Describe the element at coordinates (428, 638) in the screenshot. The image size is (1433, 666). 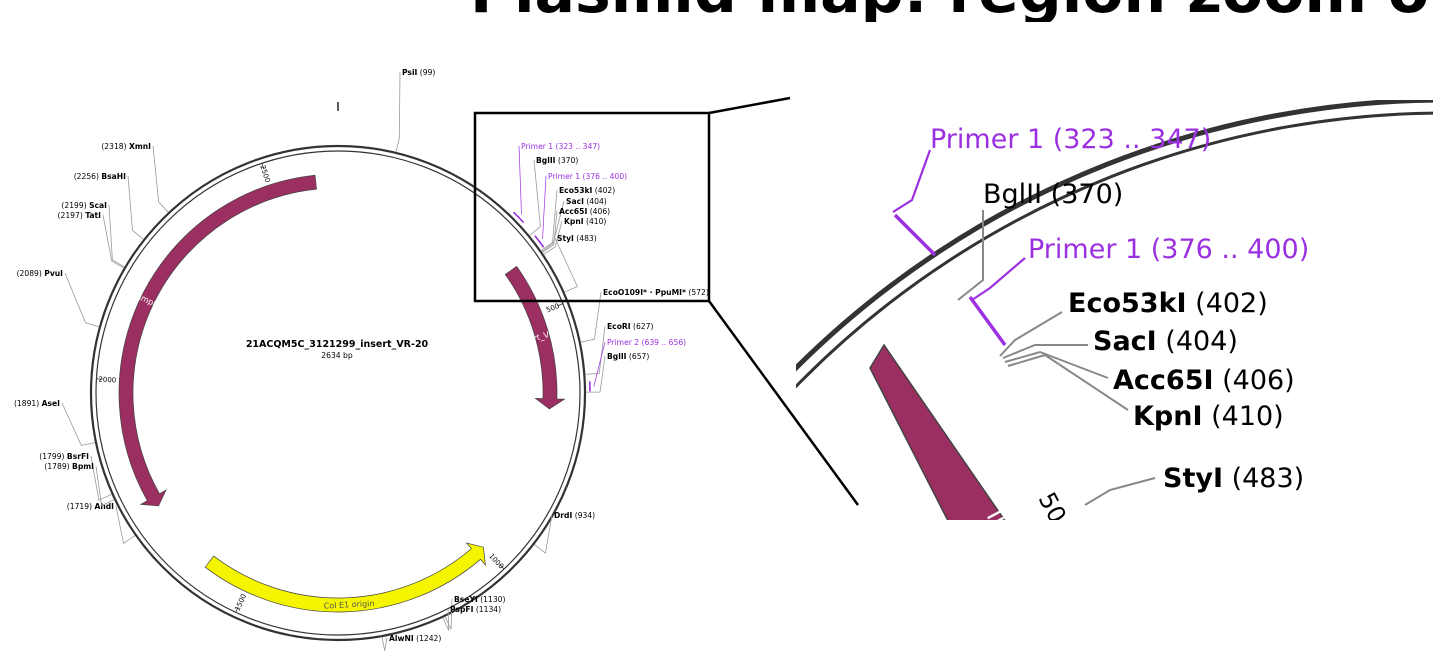
I see `site-position: (1242)` at that location.